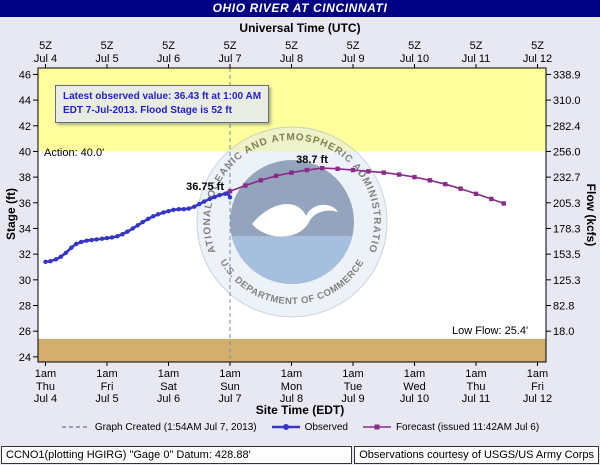  What do you see at coordinates (537, 399) in the screenshot?
I see `site-date-label: Jul 12` at bounding box center [537, 399].